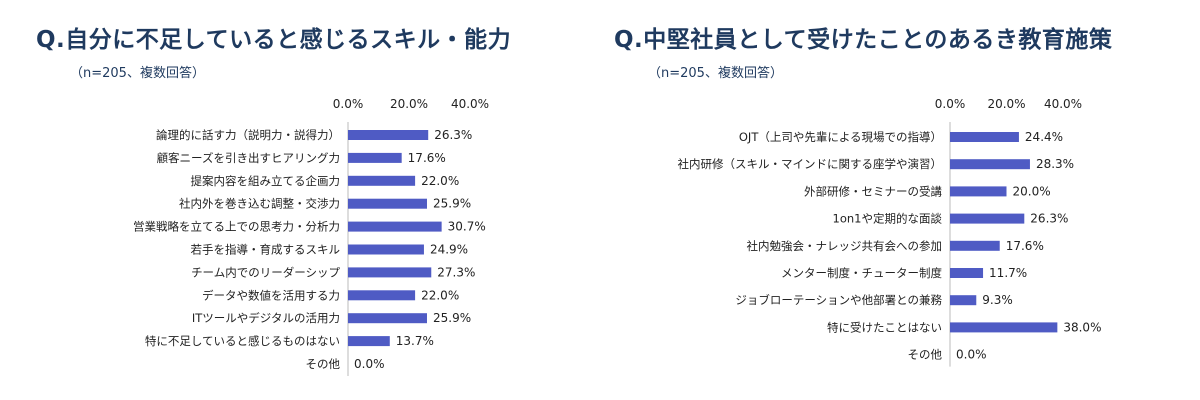  I want to click on category-label: 社内外を巻き込む調整・交渉力, so click(259, 204).